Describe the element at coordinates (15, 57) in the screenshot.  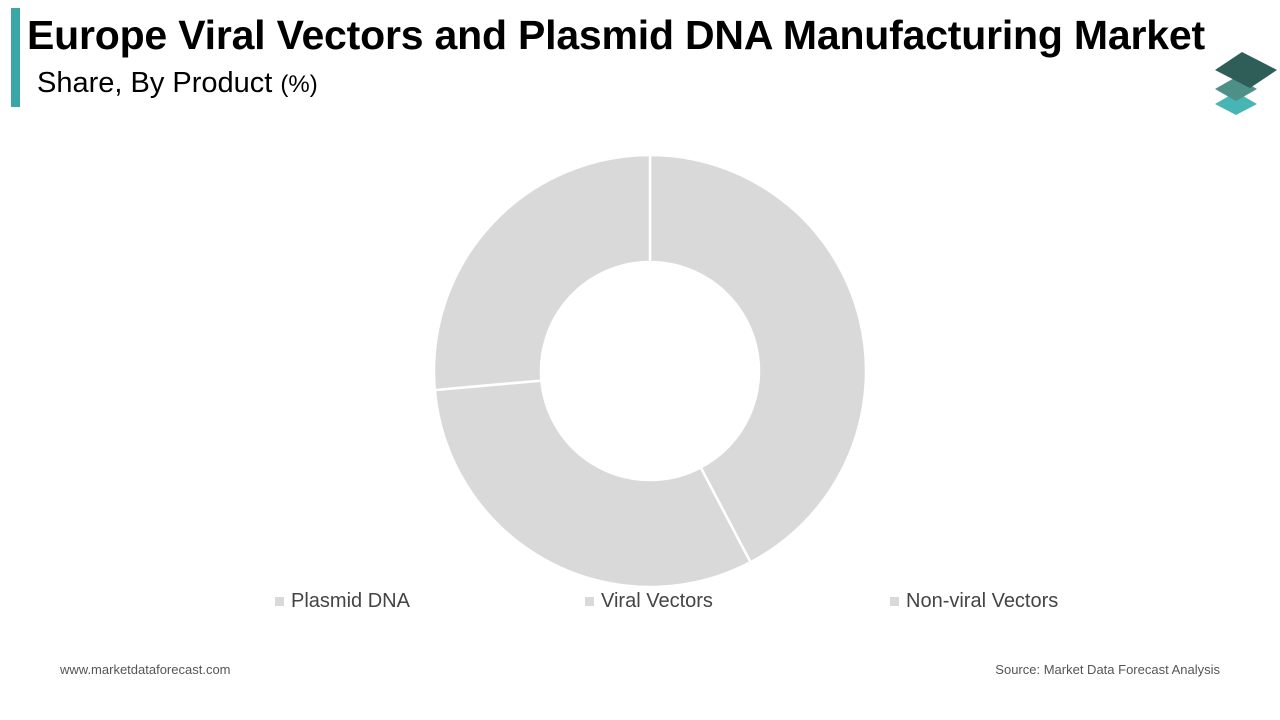
I see `title-accent-bar` at that location.